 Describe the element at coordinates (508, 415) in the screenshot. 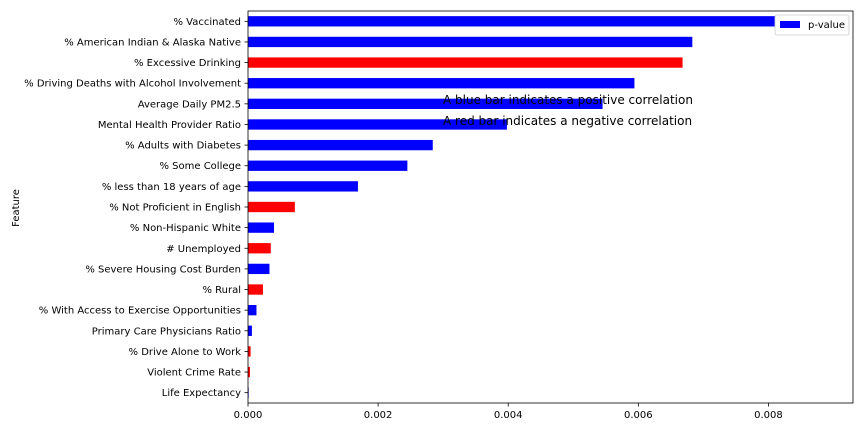

I see `x-tick-label: 0.004` at that location.